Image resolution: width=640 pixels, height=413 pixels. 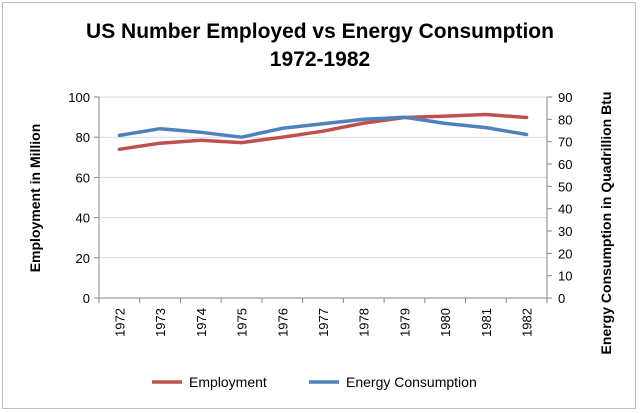 What do you see at coordinates (565, 142) in the screenshot?
I see `y2-tick-label: 70` at bounding box center [565, 142].